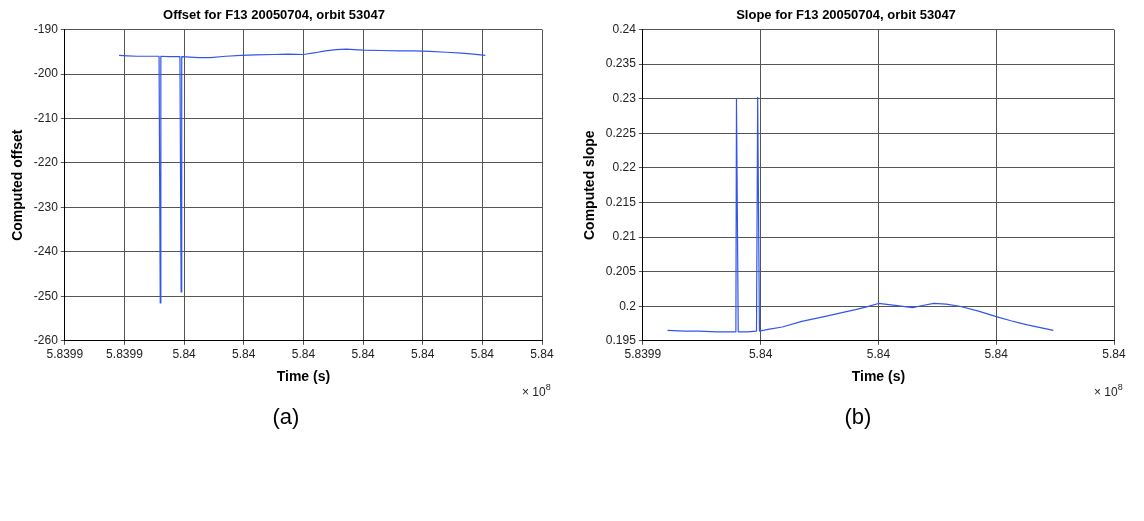 This screenshot has height=521, width=1144. I want to click on y-tick-label: -260, so click(46, 340).